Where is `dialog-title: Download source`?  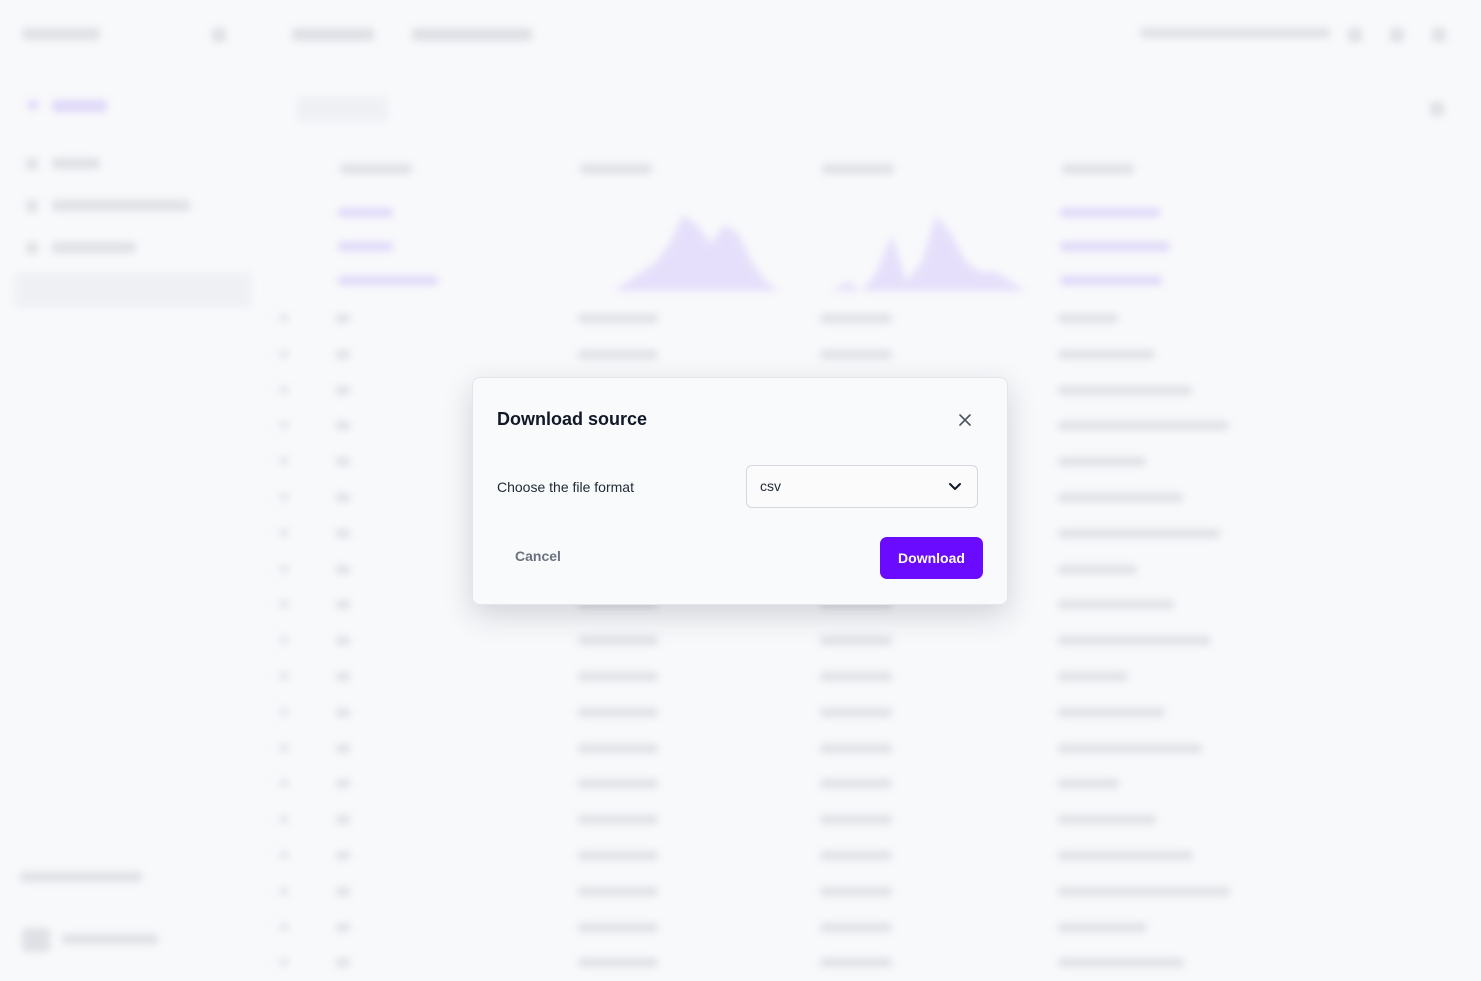
dialog-title: Download source is located at coordinates (572, 419).